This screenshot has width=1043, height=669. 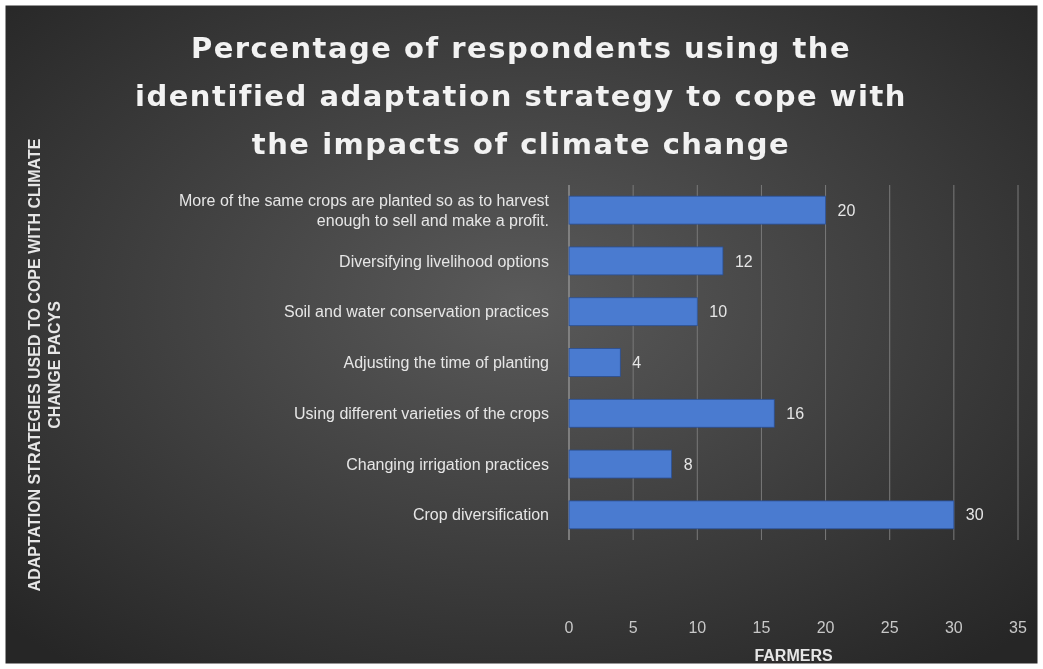 I want to click on chart-title: Percentage of respondents using the identified adaptation strategy to cope with the impacts of climate change, so click(x=521, y=96).